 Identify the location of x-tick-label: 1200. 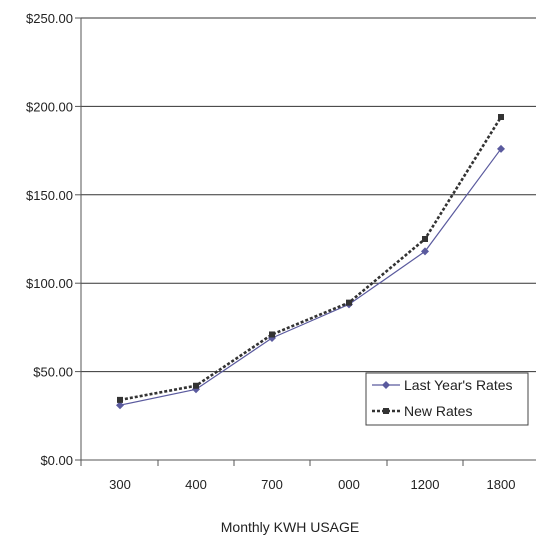
(425, 484).